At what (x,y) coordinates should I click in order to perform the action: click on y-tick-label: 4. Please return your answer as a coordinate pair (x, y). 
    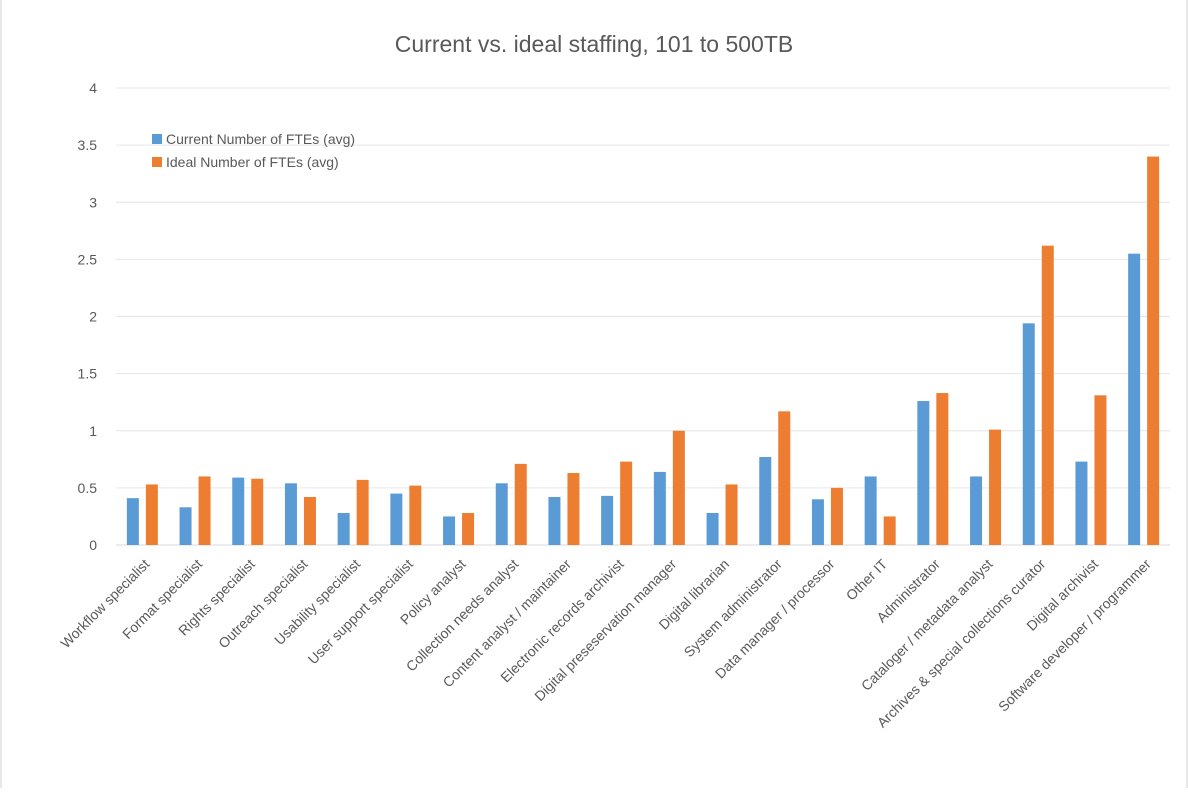
    Looking at the image, I should click on (93, 88).